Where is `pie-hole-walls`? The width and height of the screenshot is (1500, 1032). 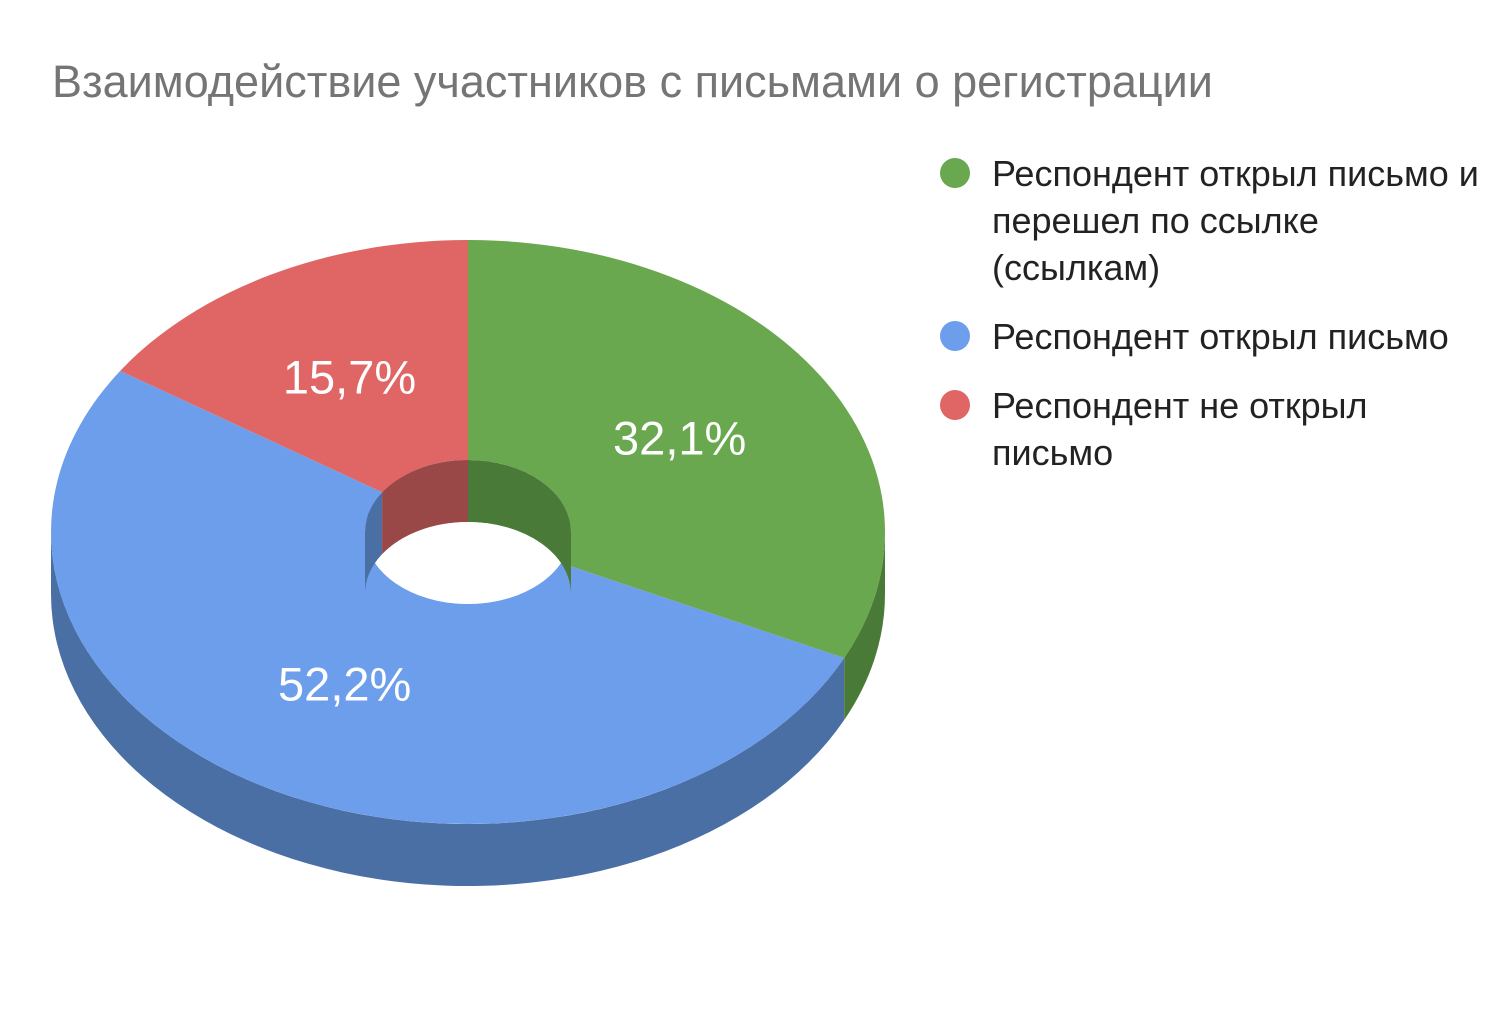
pie-hole-walls is located at coordinates (468, 532).